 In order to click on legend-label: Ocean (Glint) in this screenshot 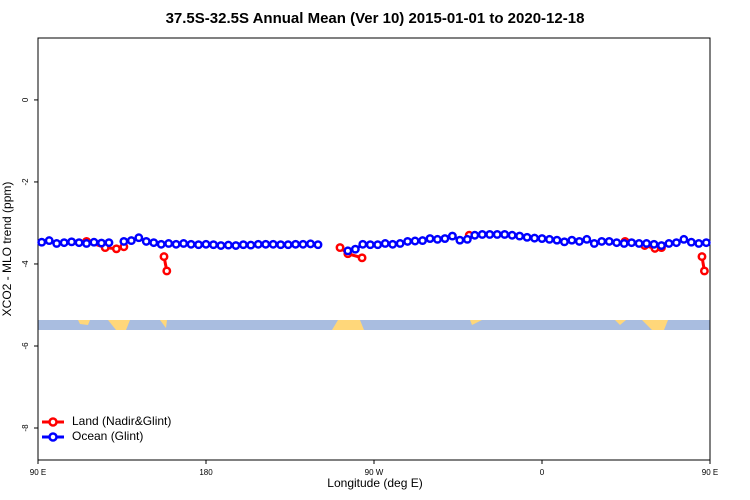, I will do `click(107, 436)`.